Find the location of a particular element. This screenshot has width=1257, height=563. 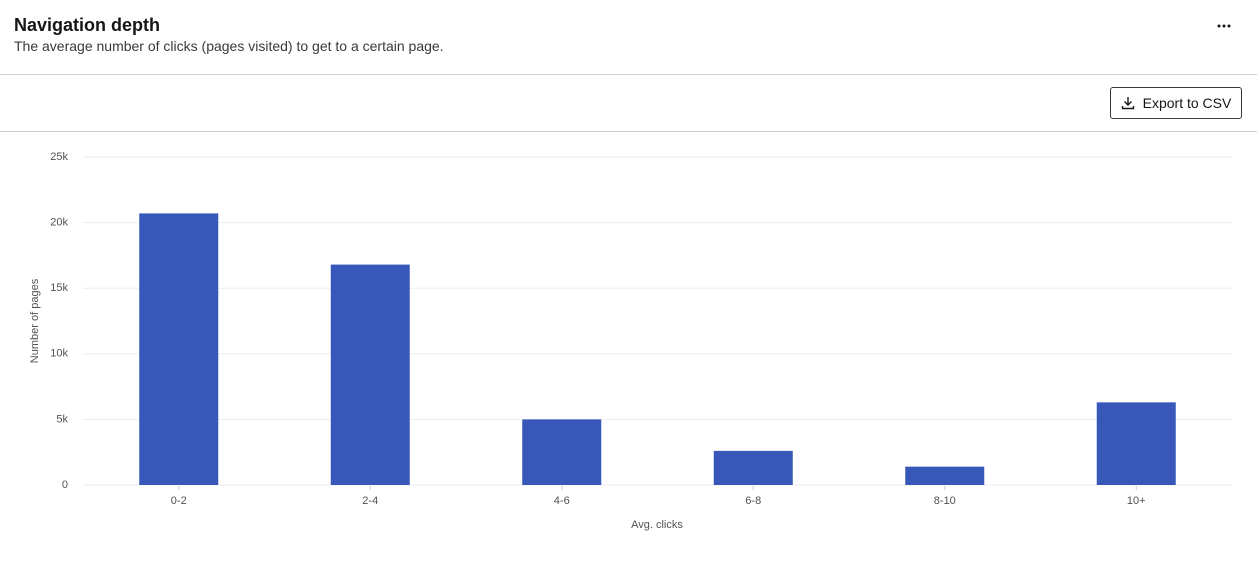

y-tick-label: 15k is located at coordinates (59, 288).